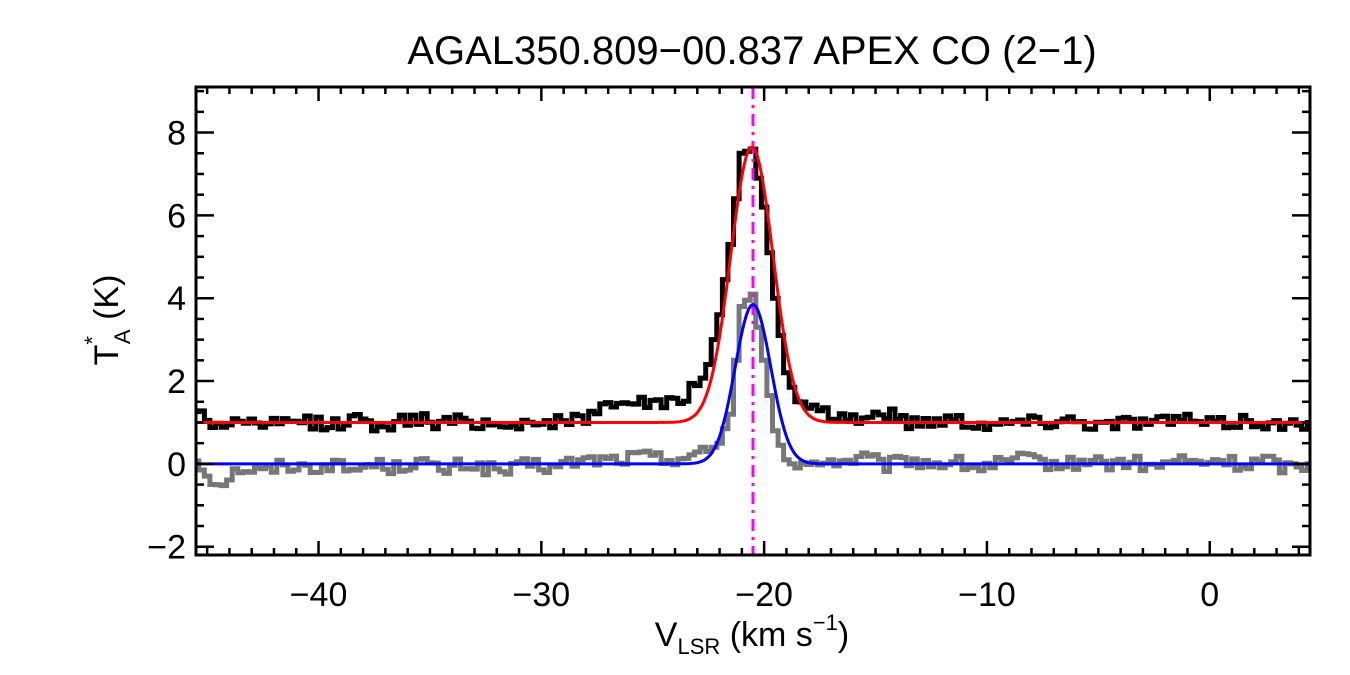  I want to click on x-axis-label-sup: −1, so click(825, 622).